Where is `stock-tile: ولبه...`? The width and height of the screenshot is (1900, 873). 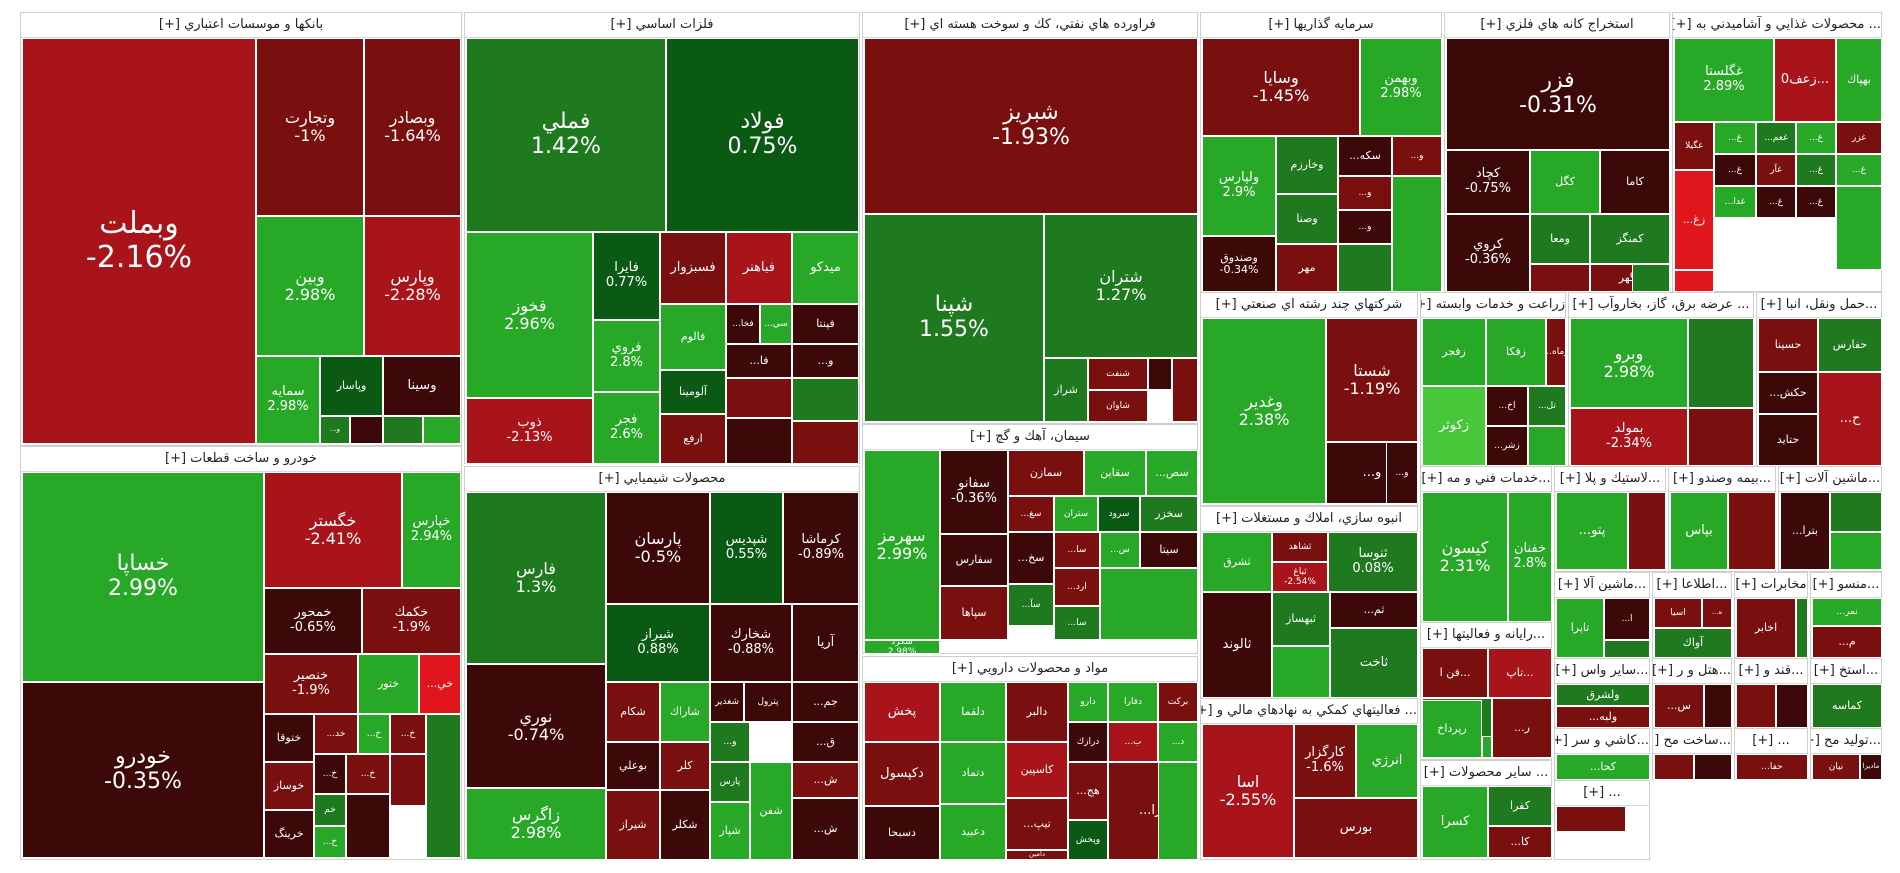 stock-tile: ولبه... is located at coordinates (1603, 717).